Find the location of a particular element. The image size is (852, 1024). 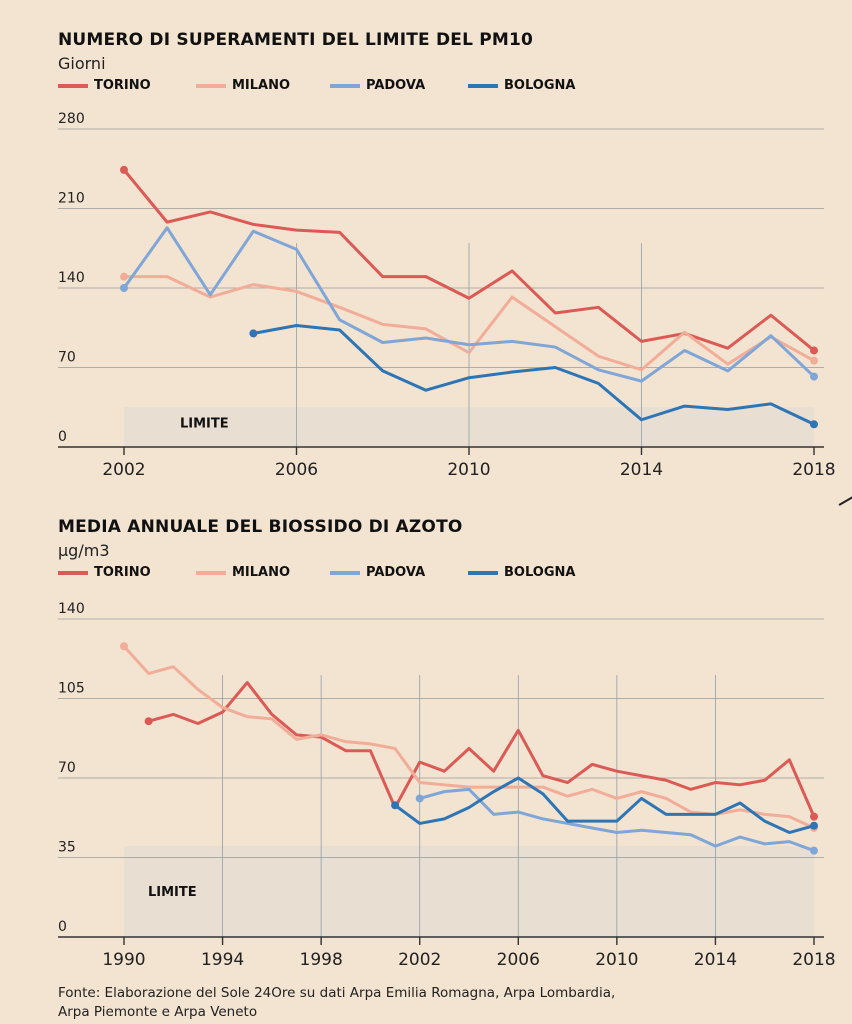

chart-unit-label: Giorni is located at coordinates (82, 63).